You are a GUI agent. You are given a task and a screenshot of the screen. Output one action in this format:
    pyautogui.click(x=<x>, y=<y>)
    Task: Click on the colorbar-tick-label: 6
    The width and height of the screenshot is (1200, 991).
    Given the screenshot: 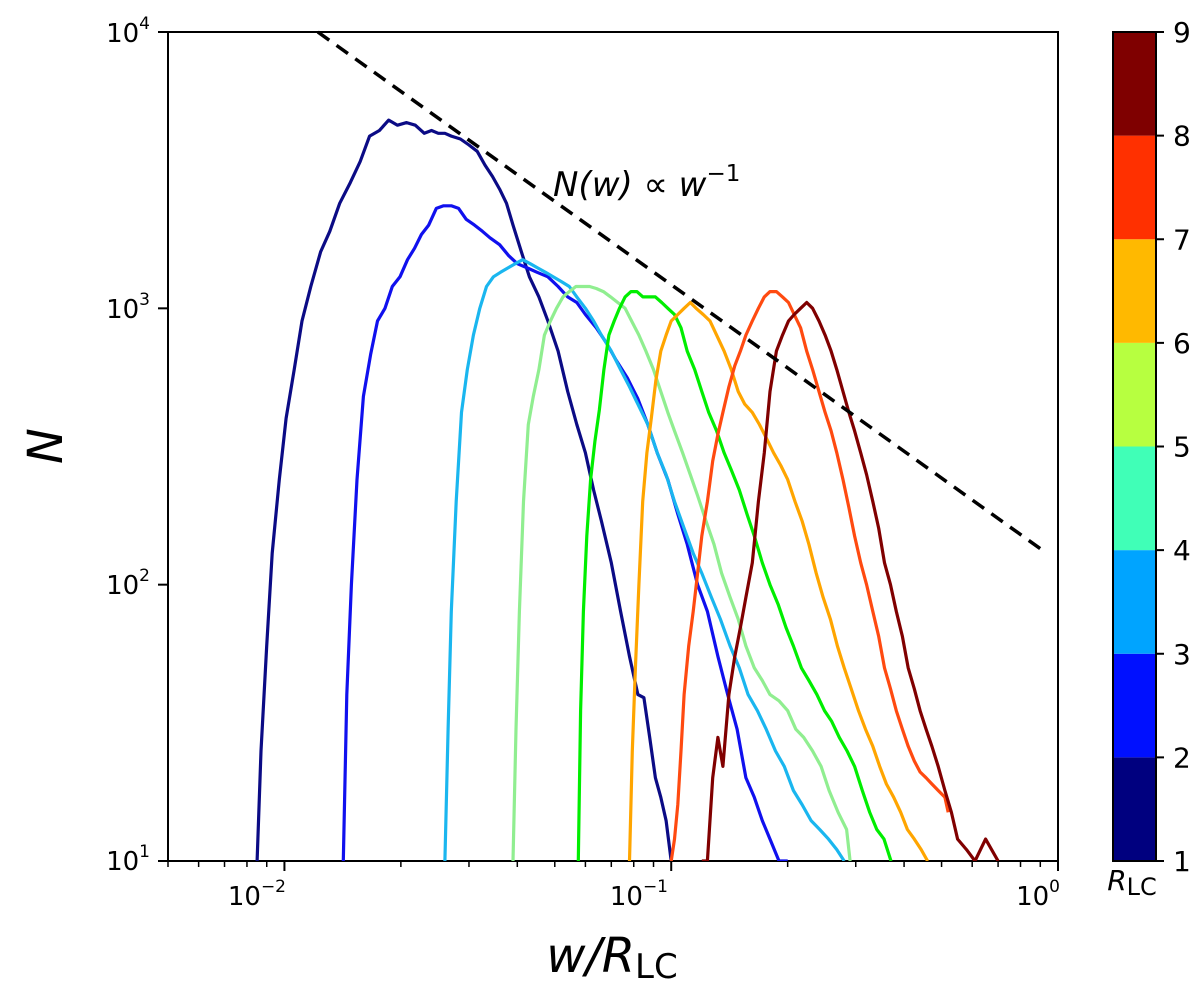 What is the action you would take?
    pyautogui.click(x=1182, y=343)
    